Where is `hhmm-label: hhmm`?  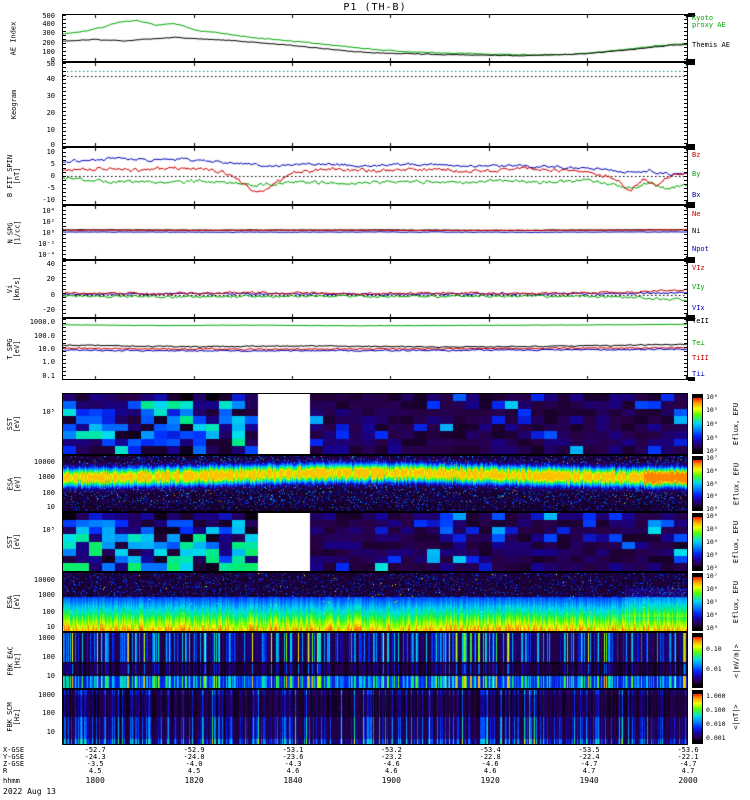 hhmm-label: hhmm is located at coordinates (11, 781).